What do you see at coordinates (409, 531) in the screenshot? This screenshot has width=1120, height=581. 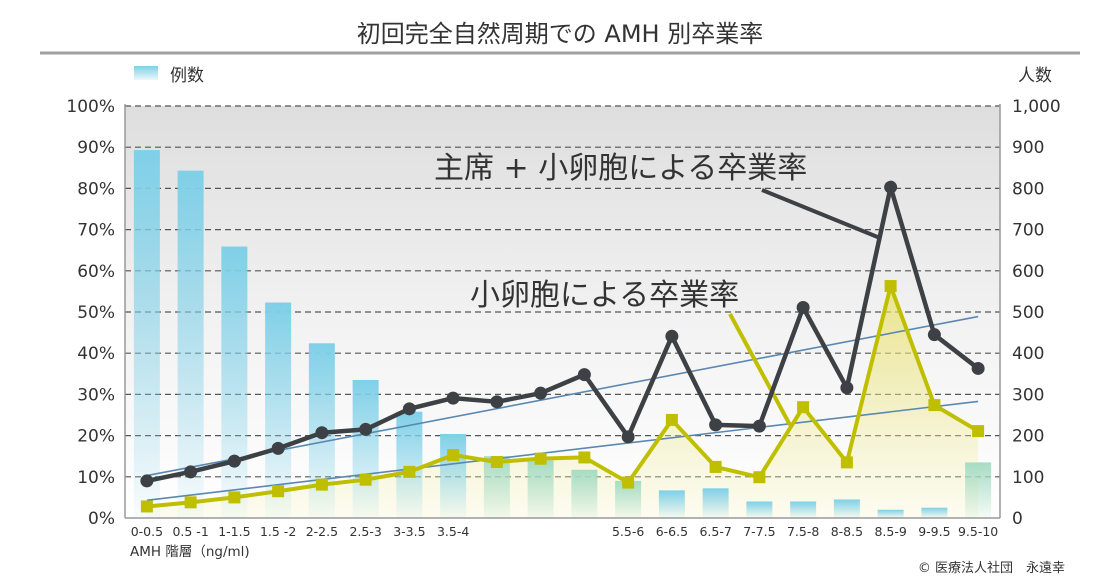 I see `x-tick-label: 3-3.5` at bounding box center [409, 531].